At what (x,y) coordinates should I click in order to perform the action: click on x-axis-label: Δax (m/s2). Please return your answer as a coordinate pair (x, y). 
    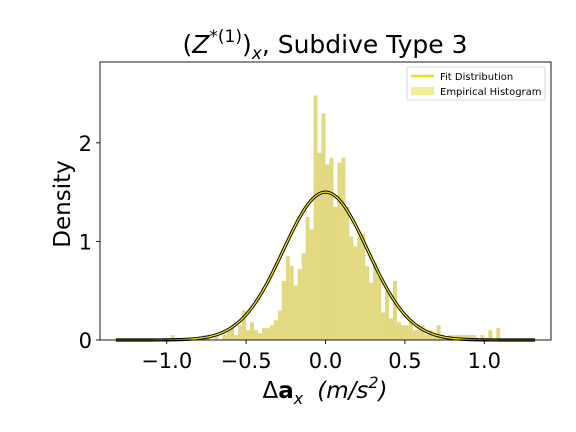
    Looking at the image, I should click on (324, 390).